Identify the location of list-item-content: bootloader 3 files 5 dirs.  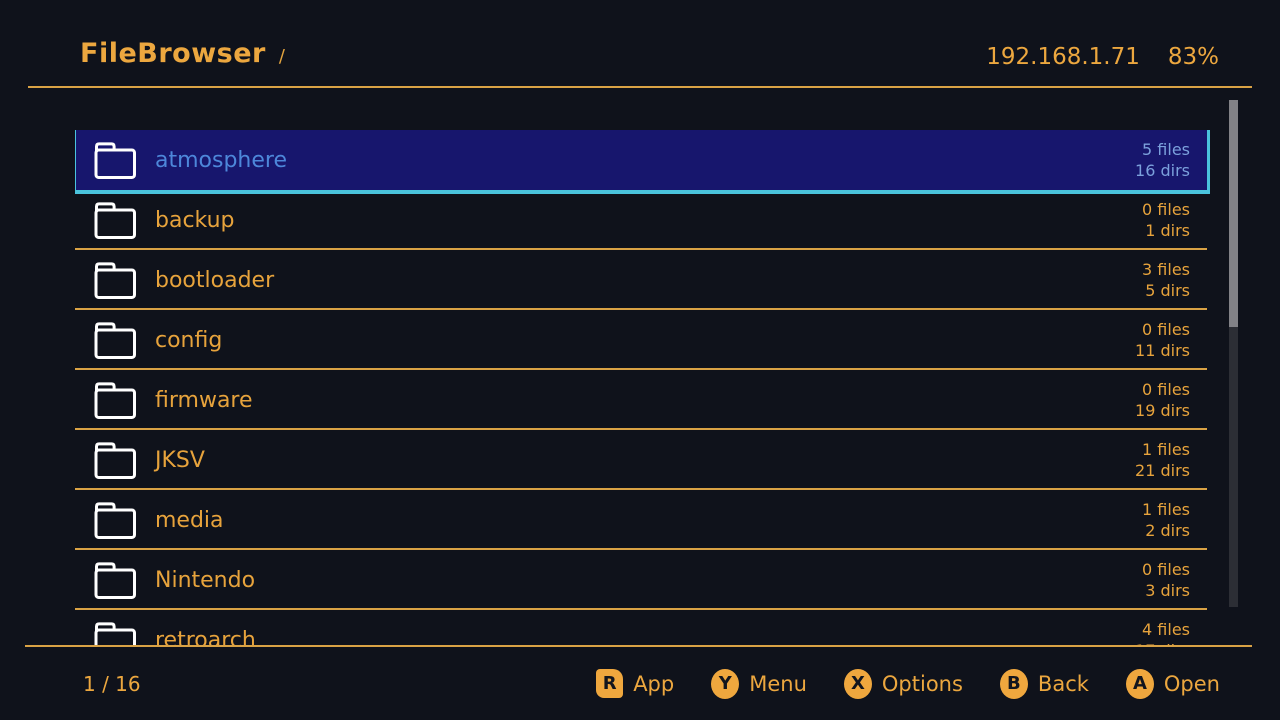
(642, 280).